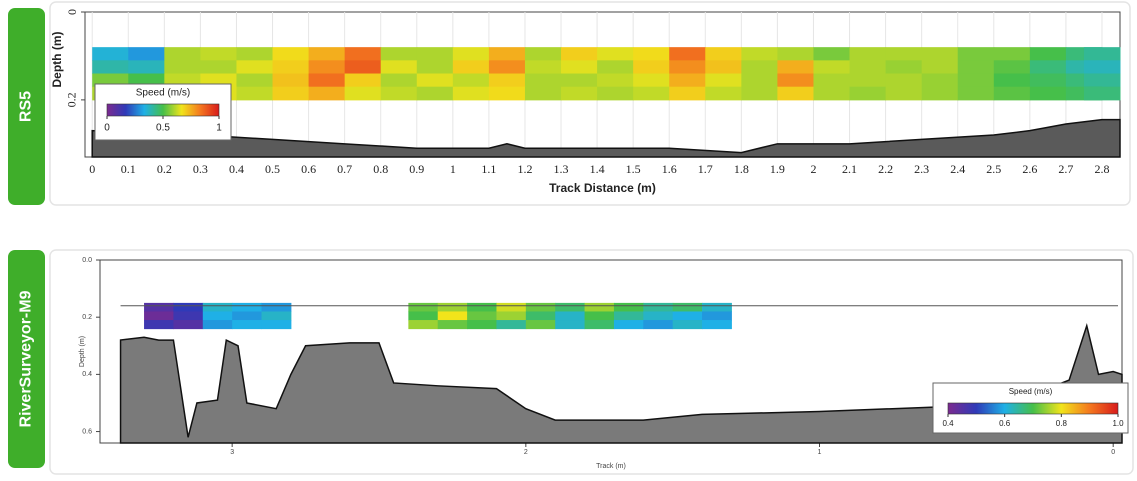 The height and width of the screenshot is (481, 1137). Describe the element at coordinates (1065, 169) in the screenshot. I see `x-tick-label: 2.7` at that location.